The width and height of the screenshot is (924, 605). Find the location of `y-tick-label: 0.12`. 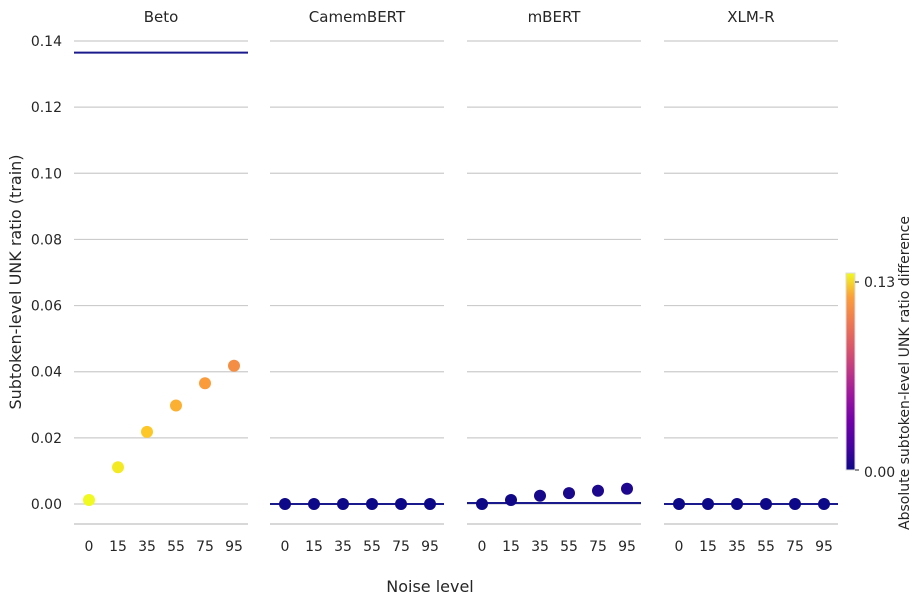

y-tick-label: 0.12 is located at coordinates (46, 108).